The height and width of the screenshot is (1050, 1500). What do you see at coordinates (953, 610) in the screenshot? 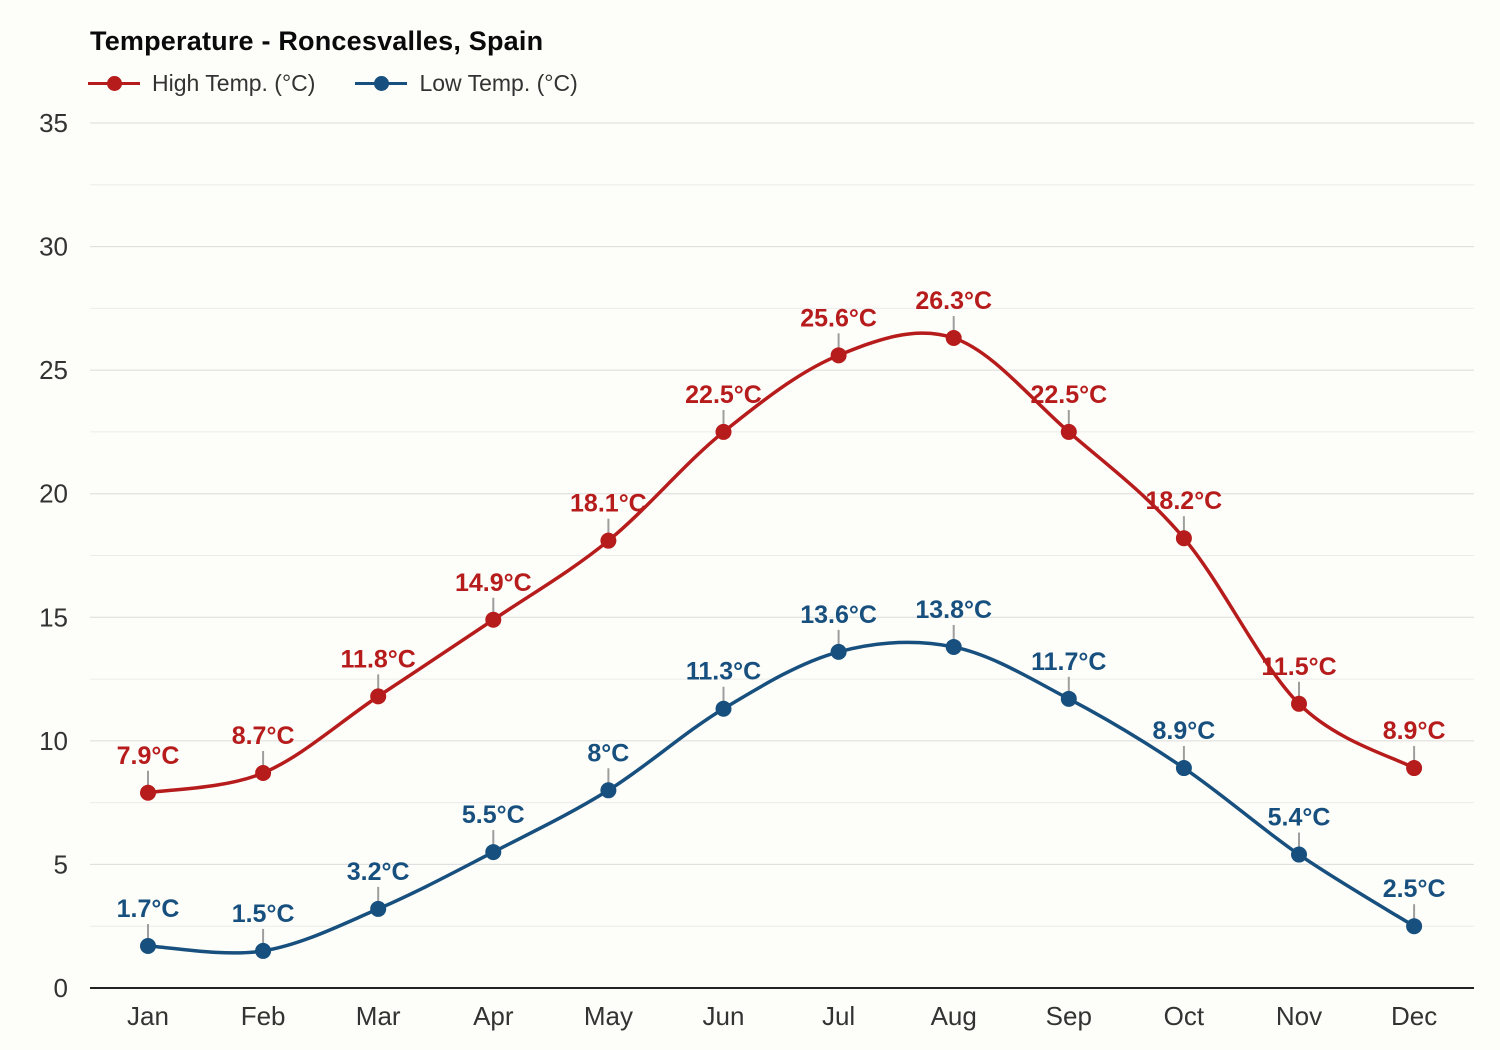
I see `low-temp-data-label-aug: 13.8°C` at bounding box center [953, 610].